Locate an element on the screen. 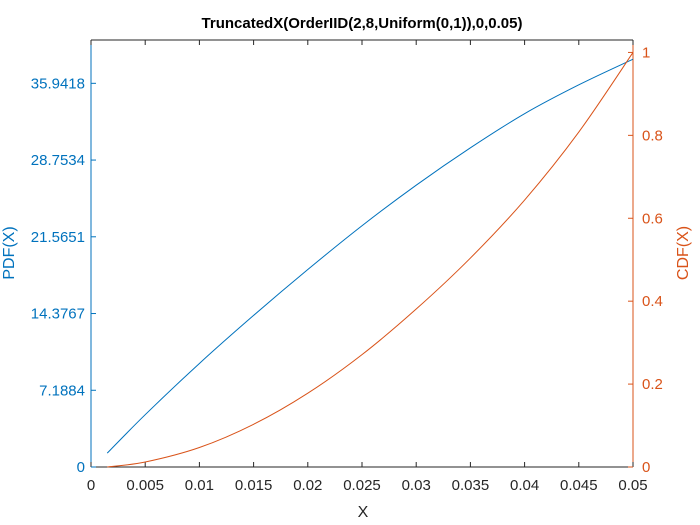 The image size is (700, 525). y-left-tick-label: 14.3767 is located at coordinates (58, 314).